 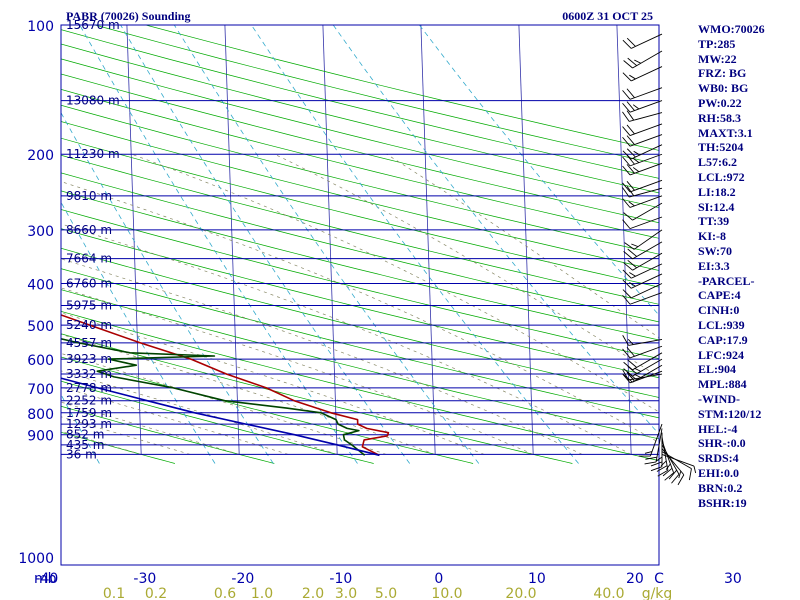 What do you see at coordinates (89, 424) in the screenshot?
I see `height-label: 1293 m` at bounding box center [89, 424].